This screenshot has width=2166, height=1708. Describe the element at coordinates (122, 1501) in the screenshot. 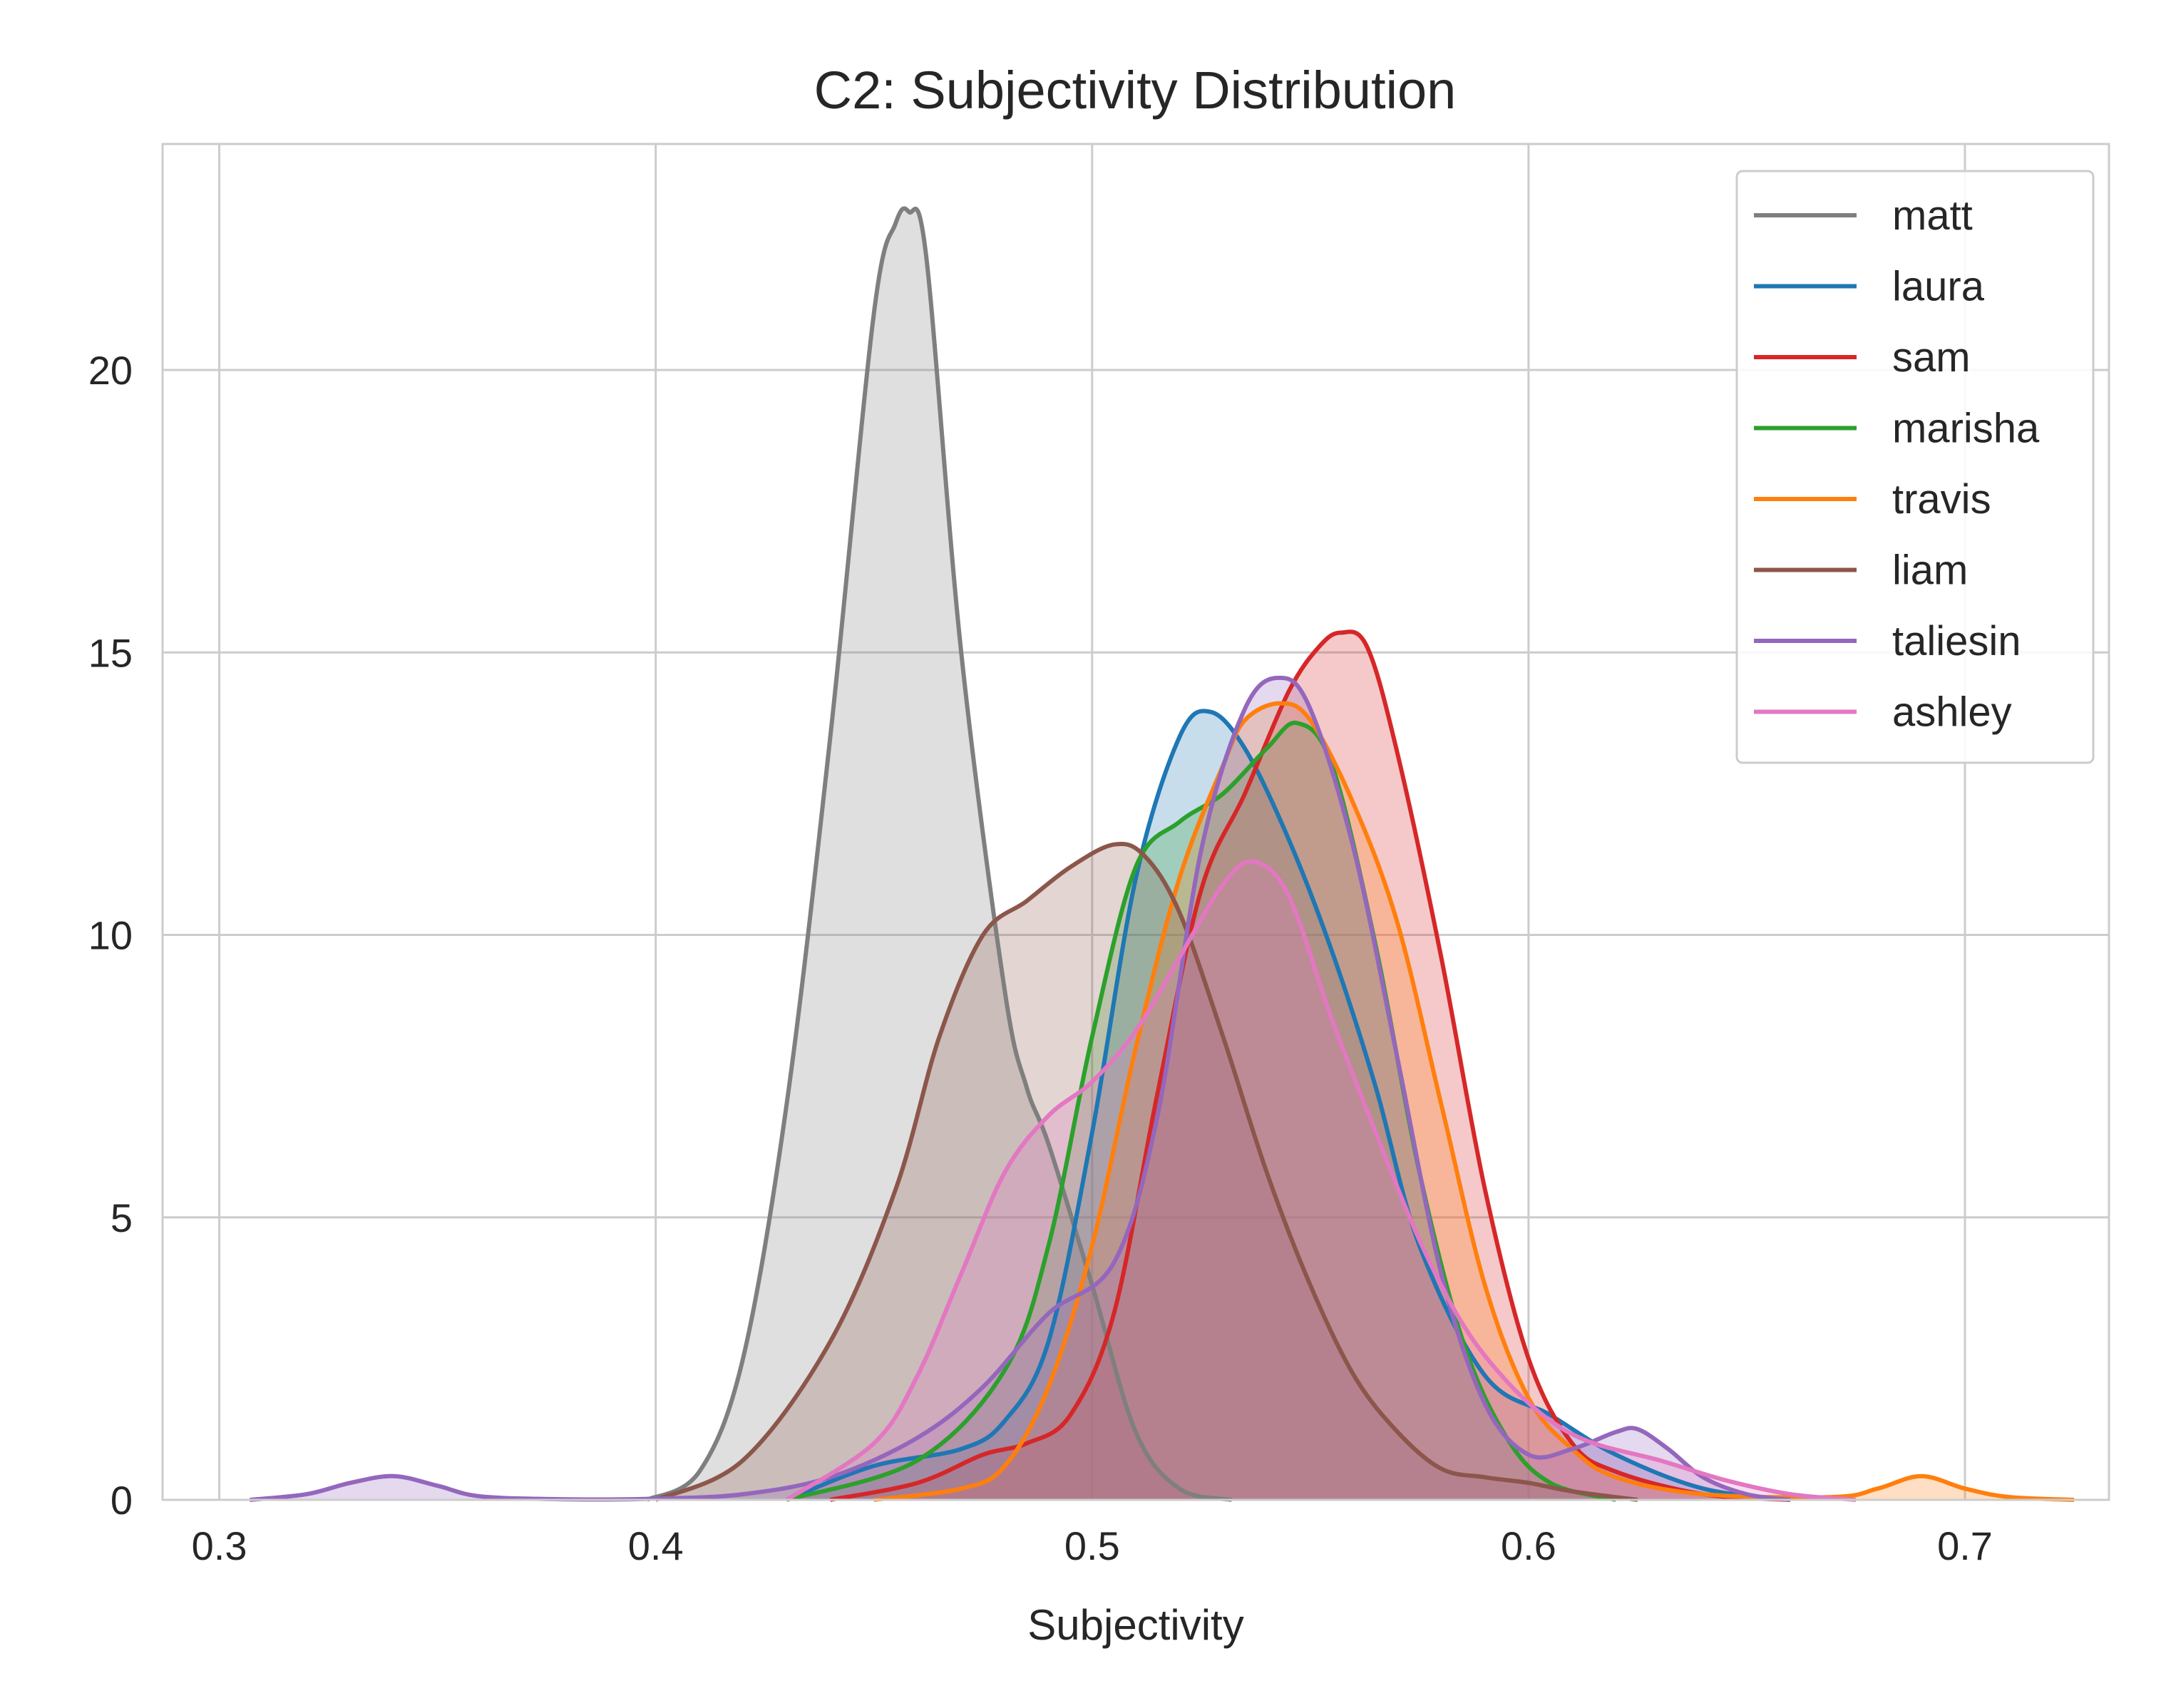

I see `y-tick-label: 0` at that location.